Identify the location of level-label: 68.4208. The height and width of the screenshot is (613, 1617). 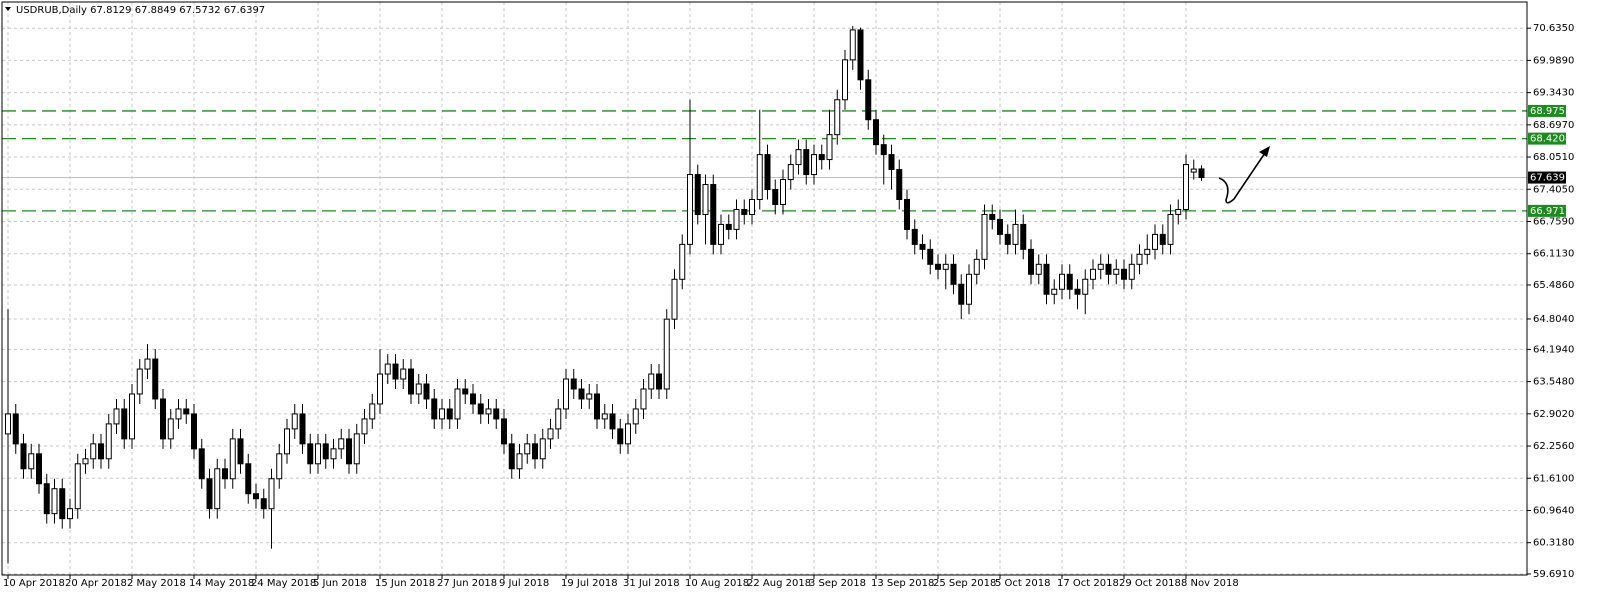
(1550, 139).